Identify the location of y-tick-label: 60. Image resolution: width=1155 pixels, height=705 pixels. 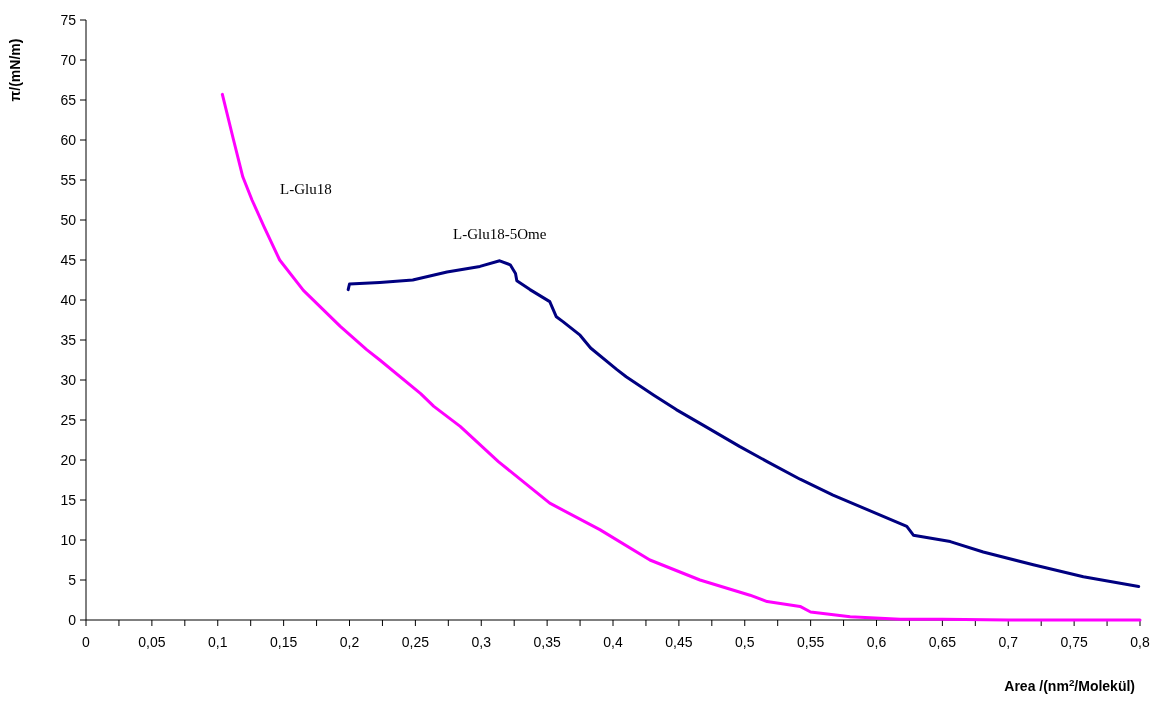
(68, 139).